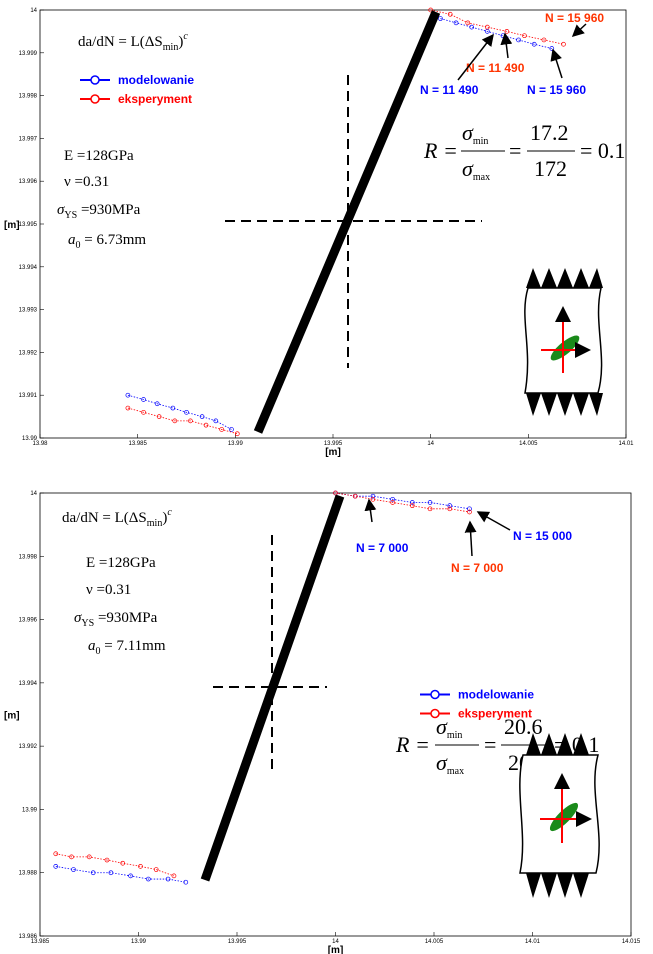  Describe the element at coordinates (92, 646) in the screenshot. I see `parameter-part: a` at that location.